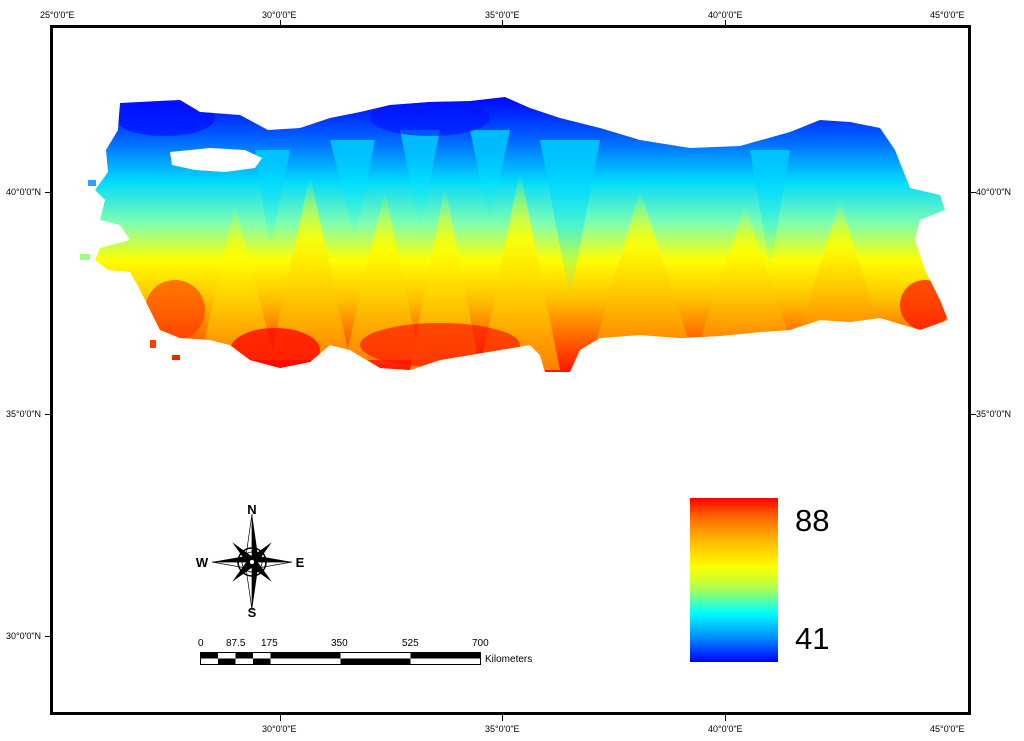 This screenshot has width=1024, height=741. Describe the element at coordinates (440, 345) in the screenshot. I see `hot-patch-mersin` at that location.